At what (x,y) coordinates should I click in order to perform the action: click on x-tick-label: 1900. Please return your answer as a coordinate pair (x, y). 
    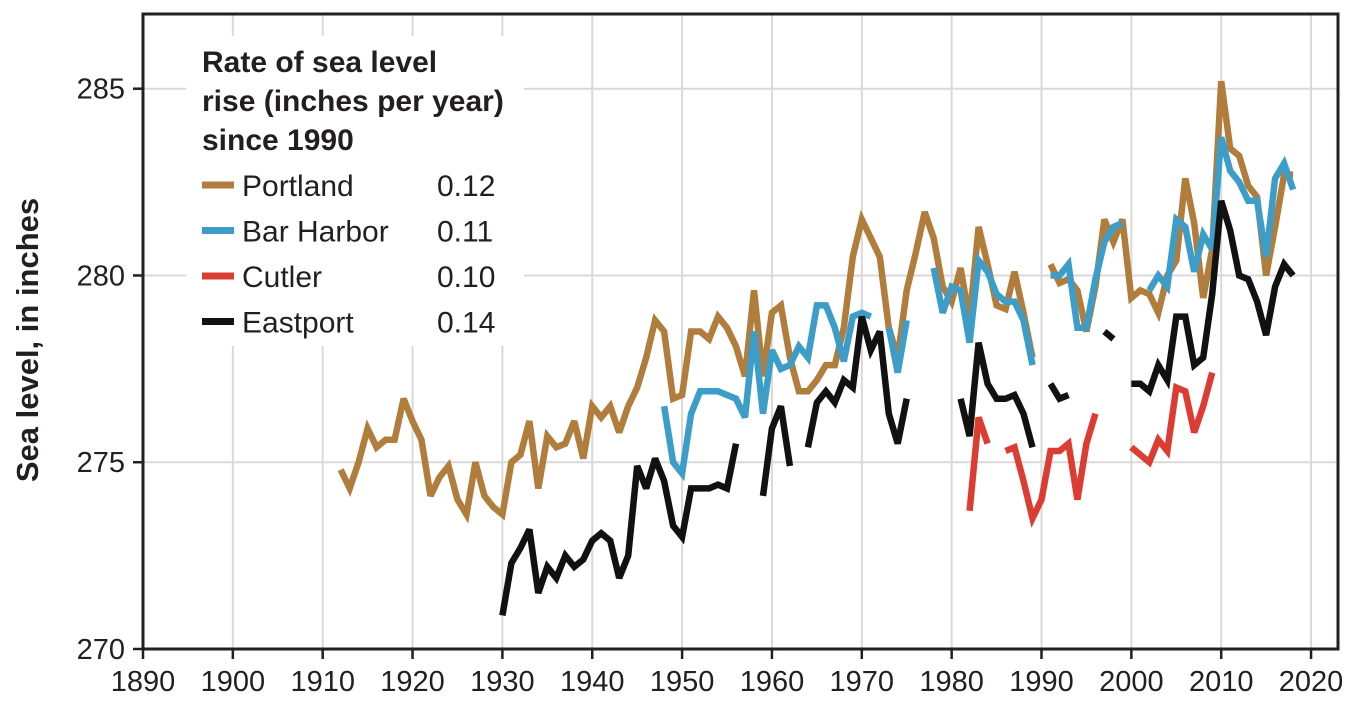
    Looking at the image, I should click on (233, 682).